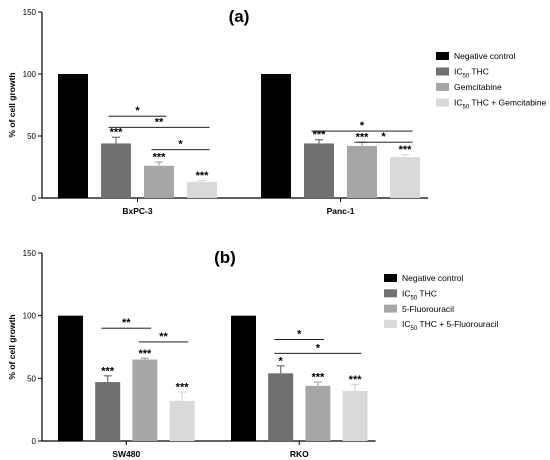 The height and width of the screenshot is (460, 550). I want to click on legend-label: IC50 THC + Gemcitabine, so click(500, 104).